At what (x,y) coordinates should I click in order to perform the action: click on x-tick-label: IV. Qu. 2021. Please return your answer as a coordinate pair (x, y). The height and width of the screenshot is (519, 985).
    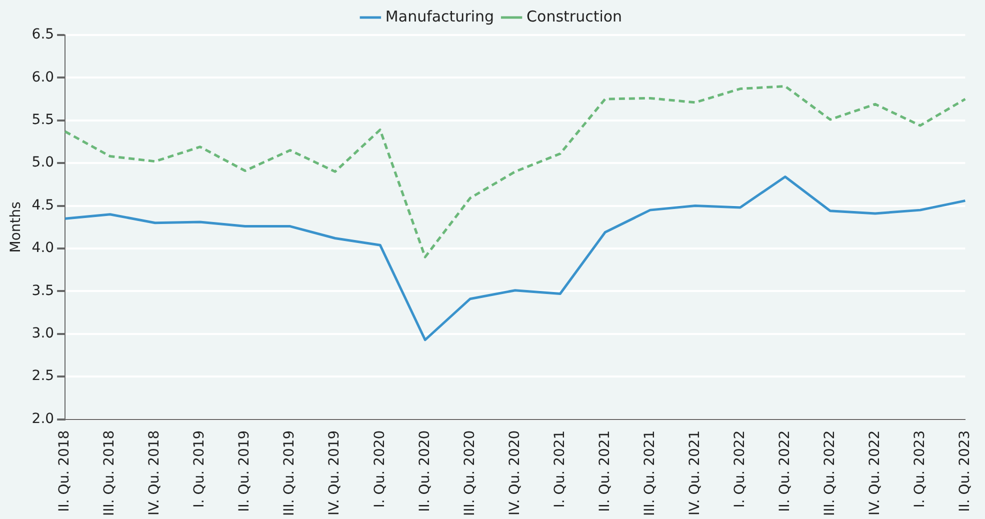
    Looking at the image, I should click on (694, 473).